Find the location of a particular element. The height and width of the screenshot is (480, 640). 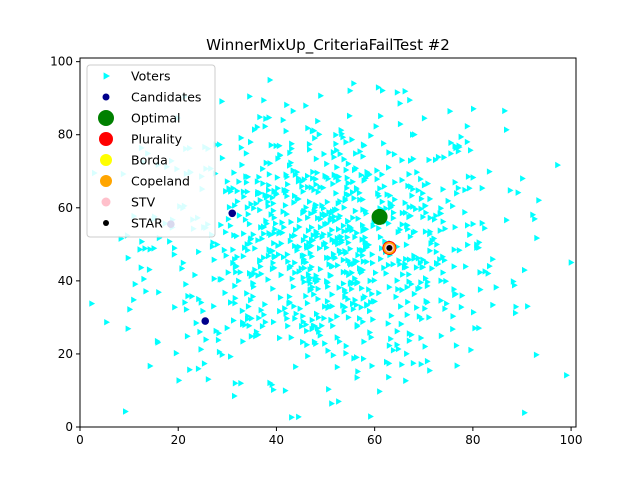

chart-title: WinnerMixUp_CriteriaFailTest #2 is located at coordinates (328, 45).